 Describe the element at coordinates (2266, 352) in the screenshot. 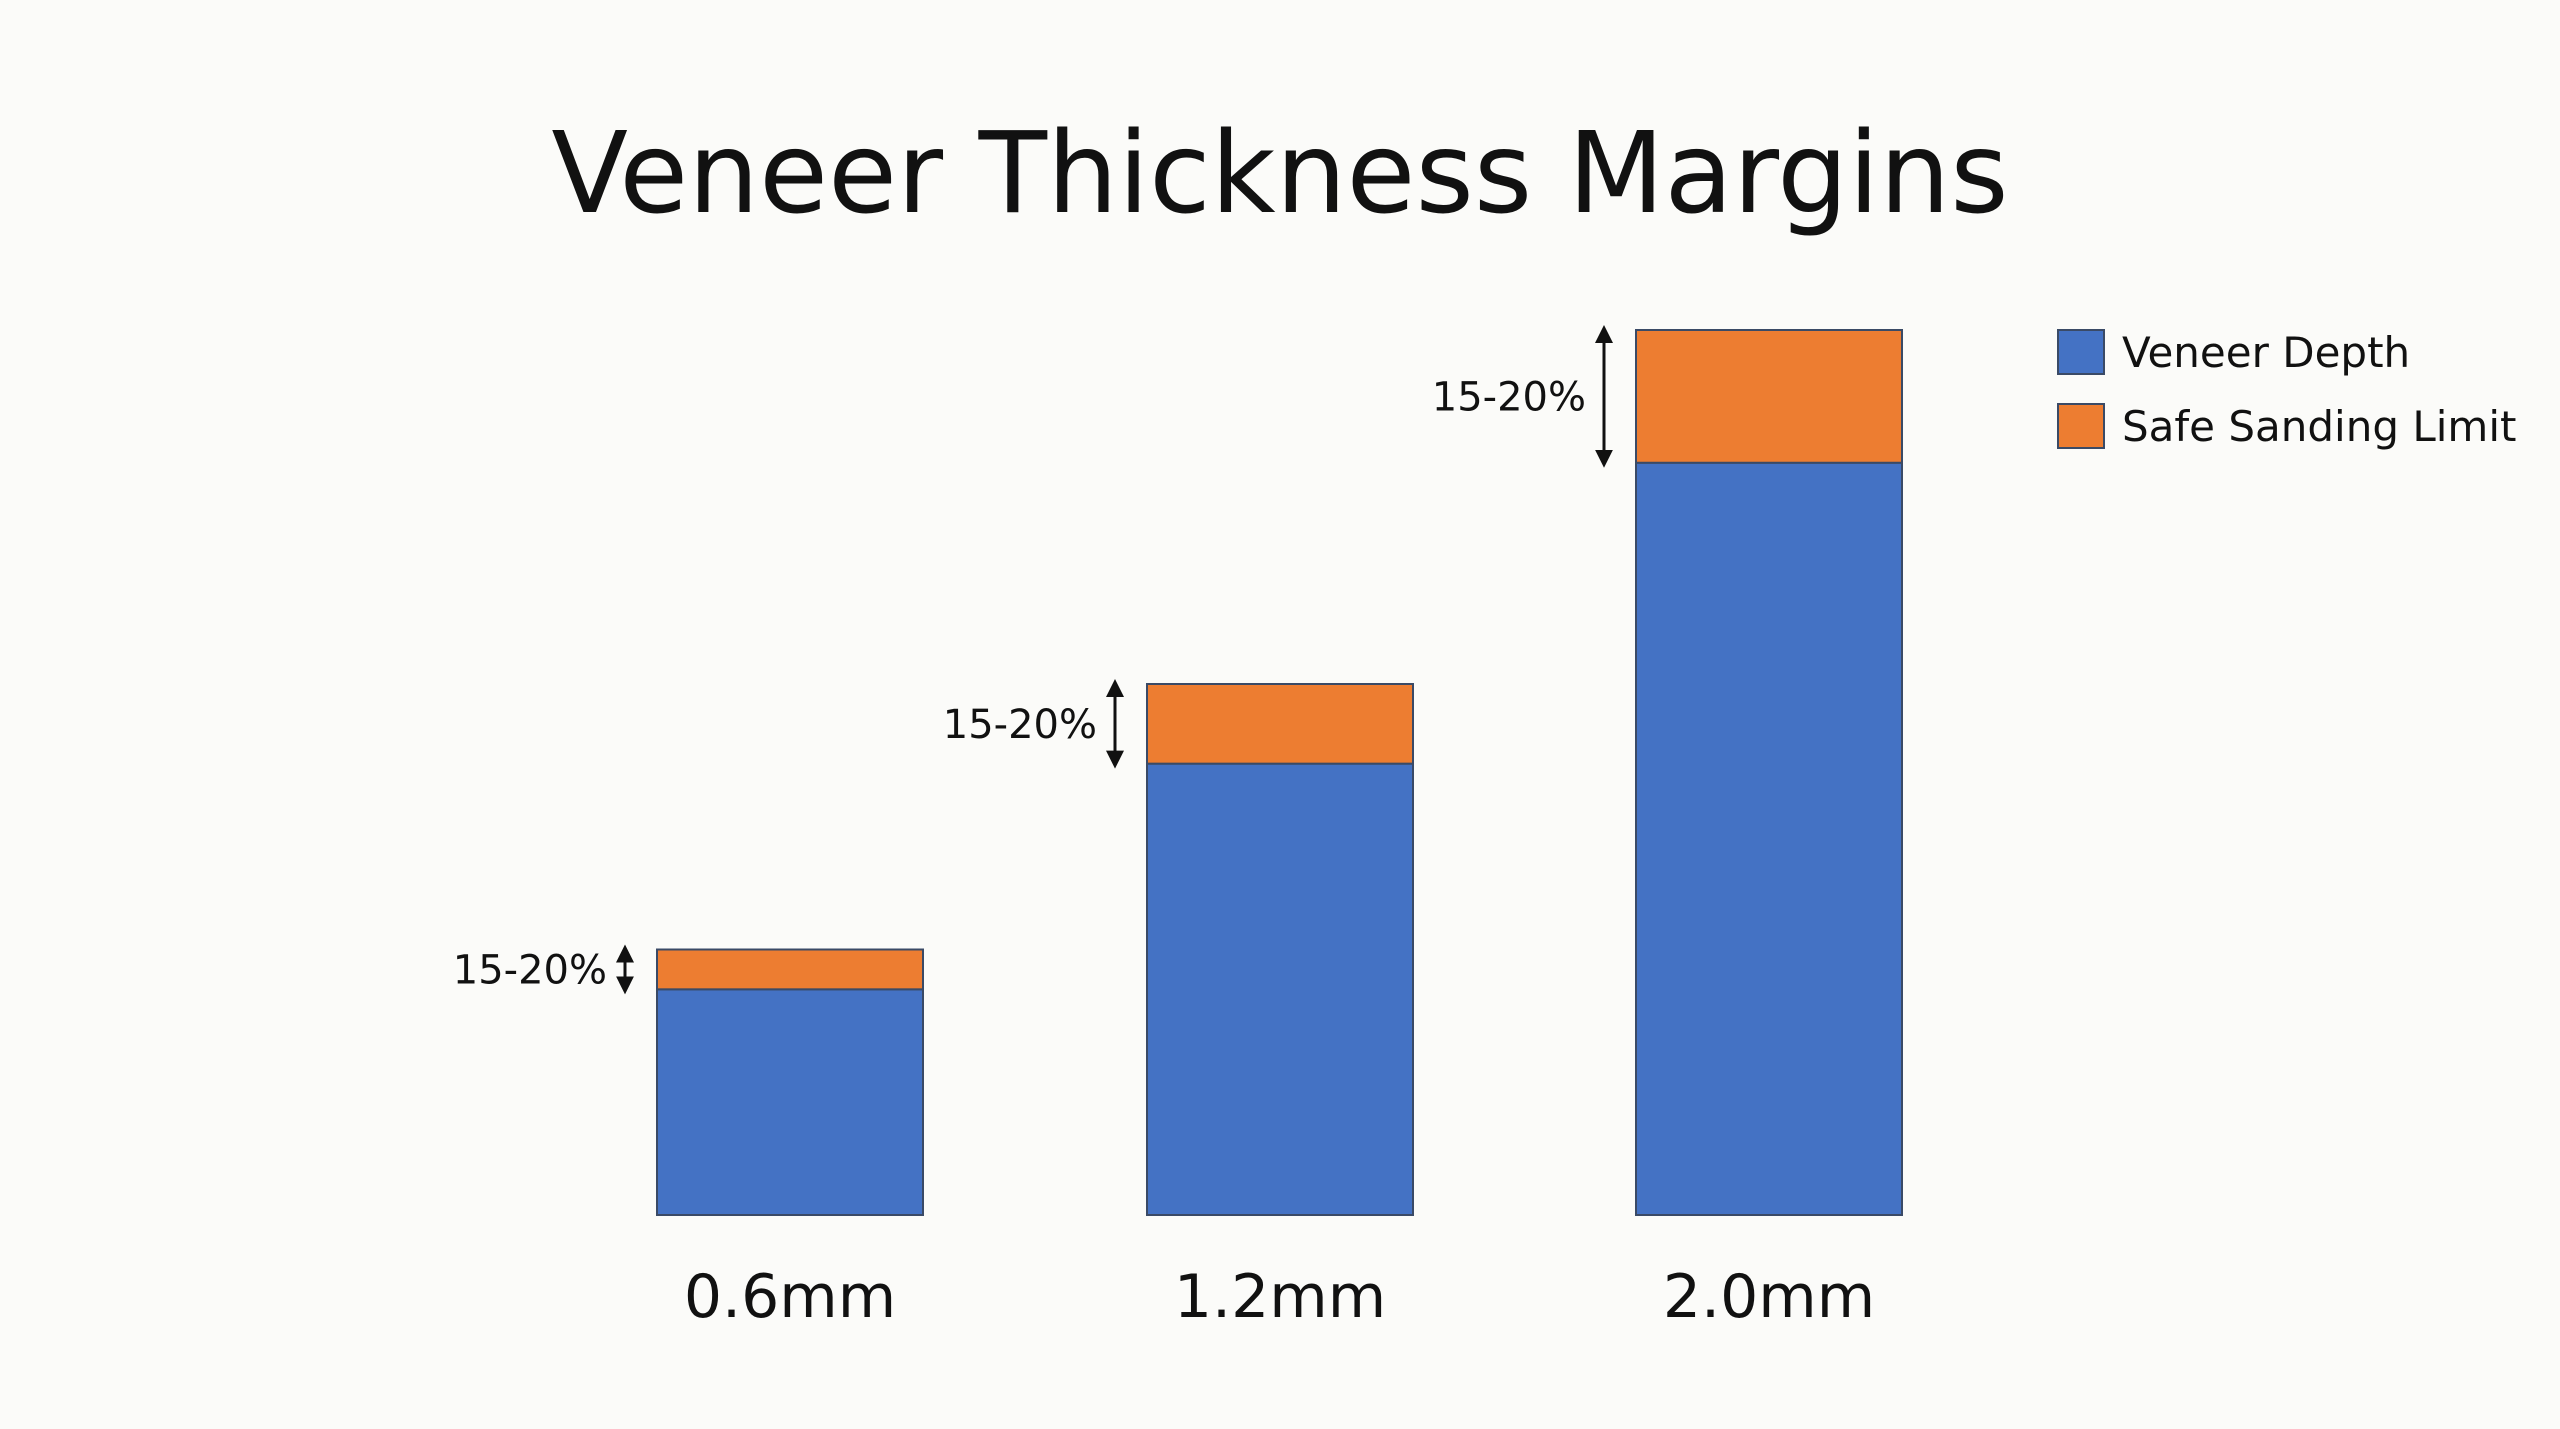

I see `legend-label-0: Veneer Depth` at that location.